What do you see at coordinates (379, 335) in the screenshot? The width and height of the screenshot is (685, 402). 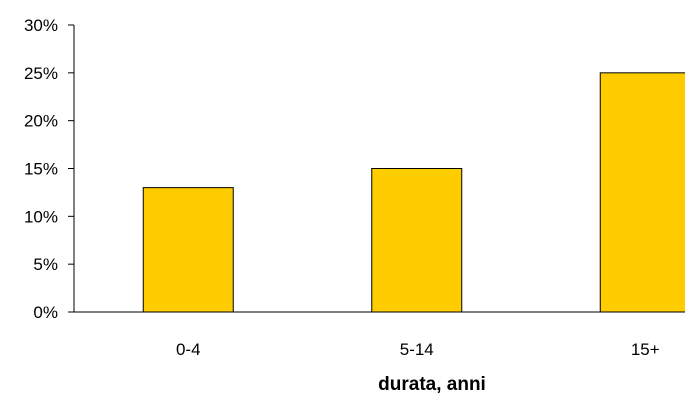 I see `x-axis: 0-4 5-14 15+` at bounding box center [379, 335].